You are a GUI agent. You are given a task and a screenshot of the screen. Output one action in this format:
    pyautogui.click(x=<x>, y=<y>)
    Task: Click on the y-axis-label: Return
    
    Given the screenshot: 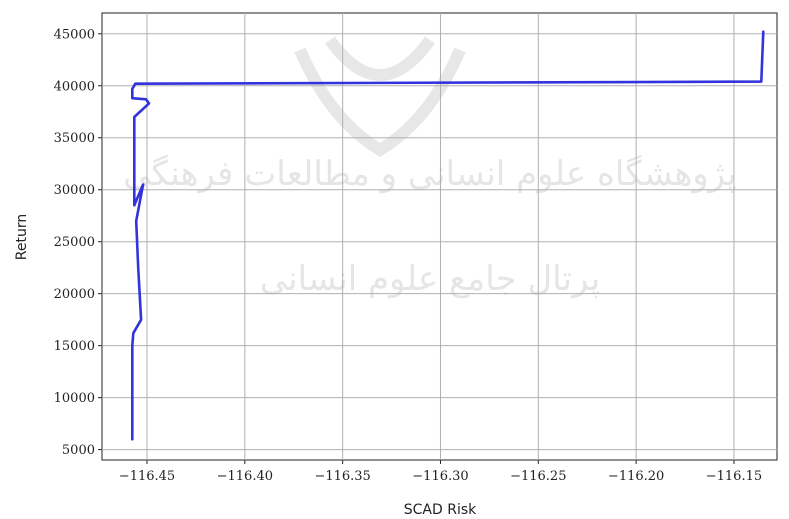 What is the action you would take?
    pyautogui.click(x=22, y=237)
    